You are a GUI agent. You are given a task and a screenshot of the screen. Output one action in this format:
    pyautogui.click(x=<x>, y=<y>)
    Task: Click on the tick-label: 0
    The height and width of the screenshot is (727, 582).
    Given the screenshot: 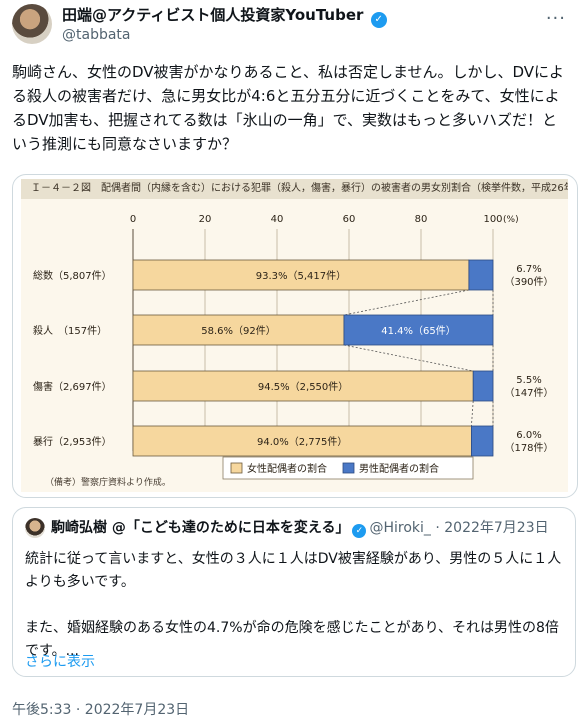 What is the action you would take?
    pyautogui.click(x=133, y=219)
    